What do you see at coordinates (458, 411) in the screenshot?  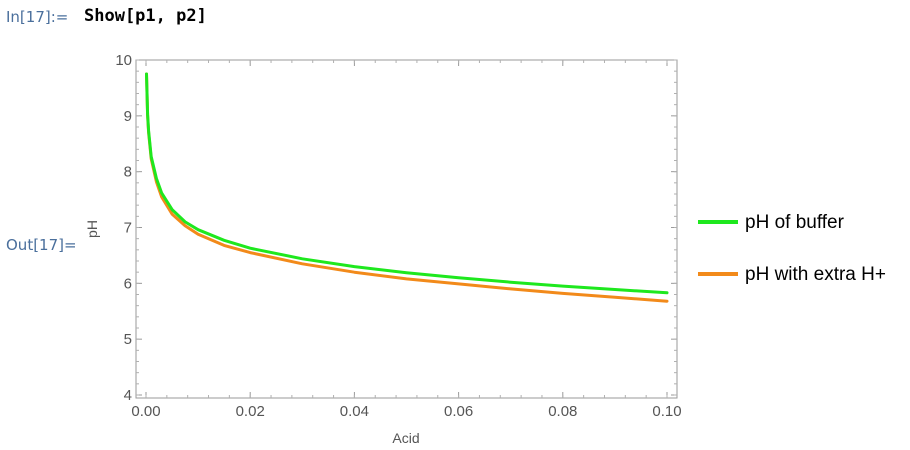 I see `x-tick-label: 0.06` at bounding box center [458, 411].